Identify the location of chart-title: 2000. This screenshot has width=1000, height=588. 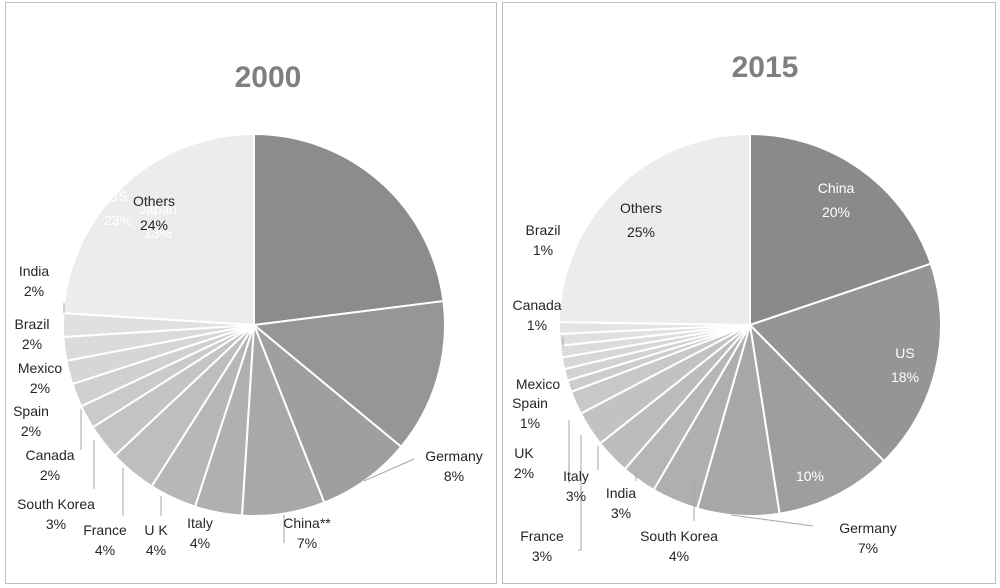
(268, 77).